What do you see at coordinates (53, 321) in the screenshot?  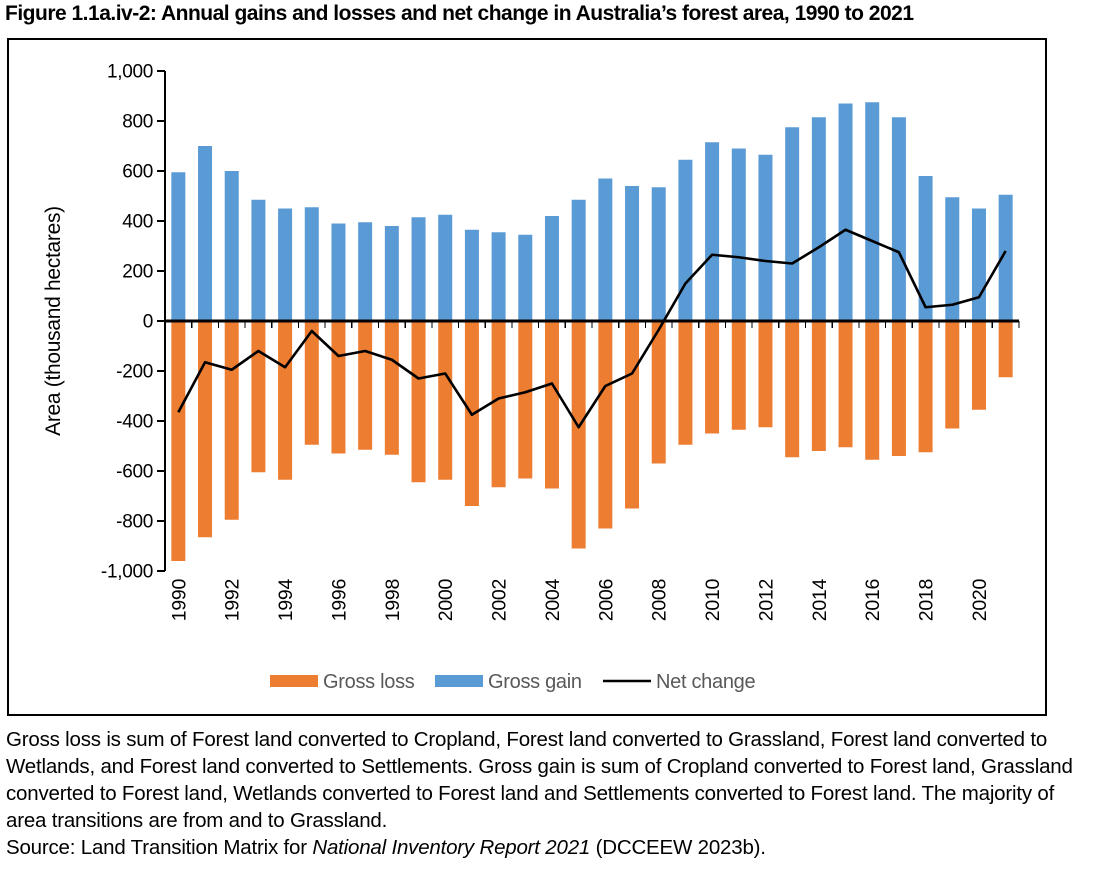 I see `y-axis-title: Area (thousand hectares)` at bounding box center [53, 321].